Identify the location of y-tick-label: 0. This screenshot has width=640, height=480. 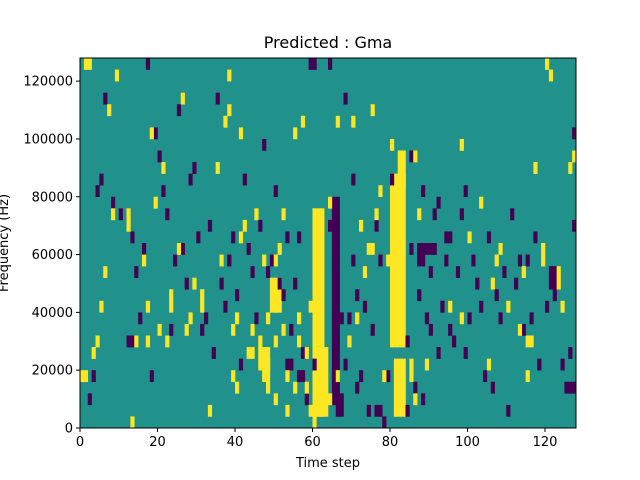
(69, 429).